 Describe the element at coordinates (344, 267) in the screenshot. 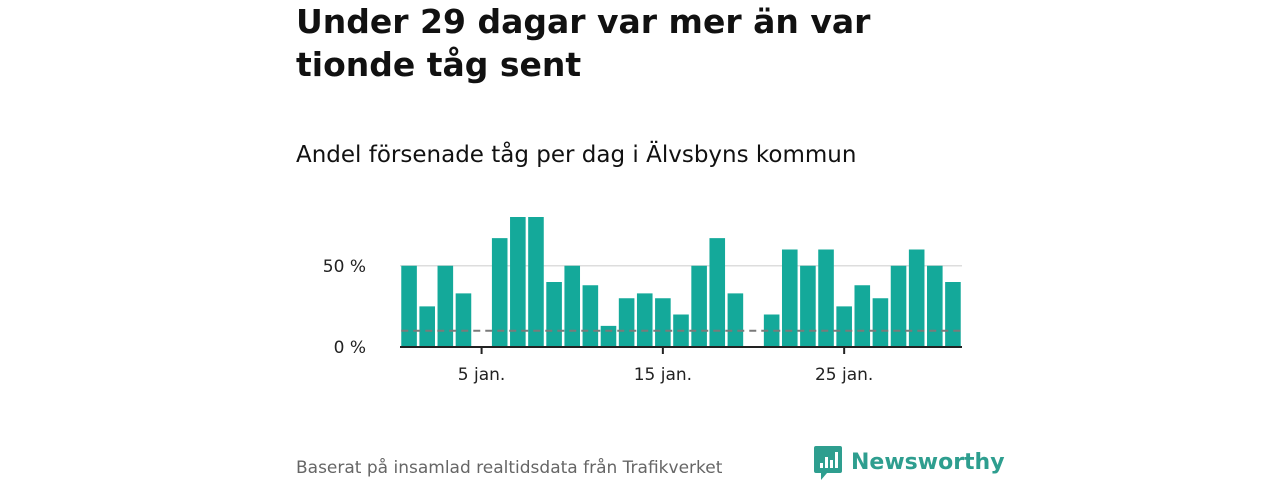

I see `y-tick-label: 50 %` at that location.